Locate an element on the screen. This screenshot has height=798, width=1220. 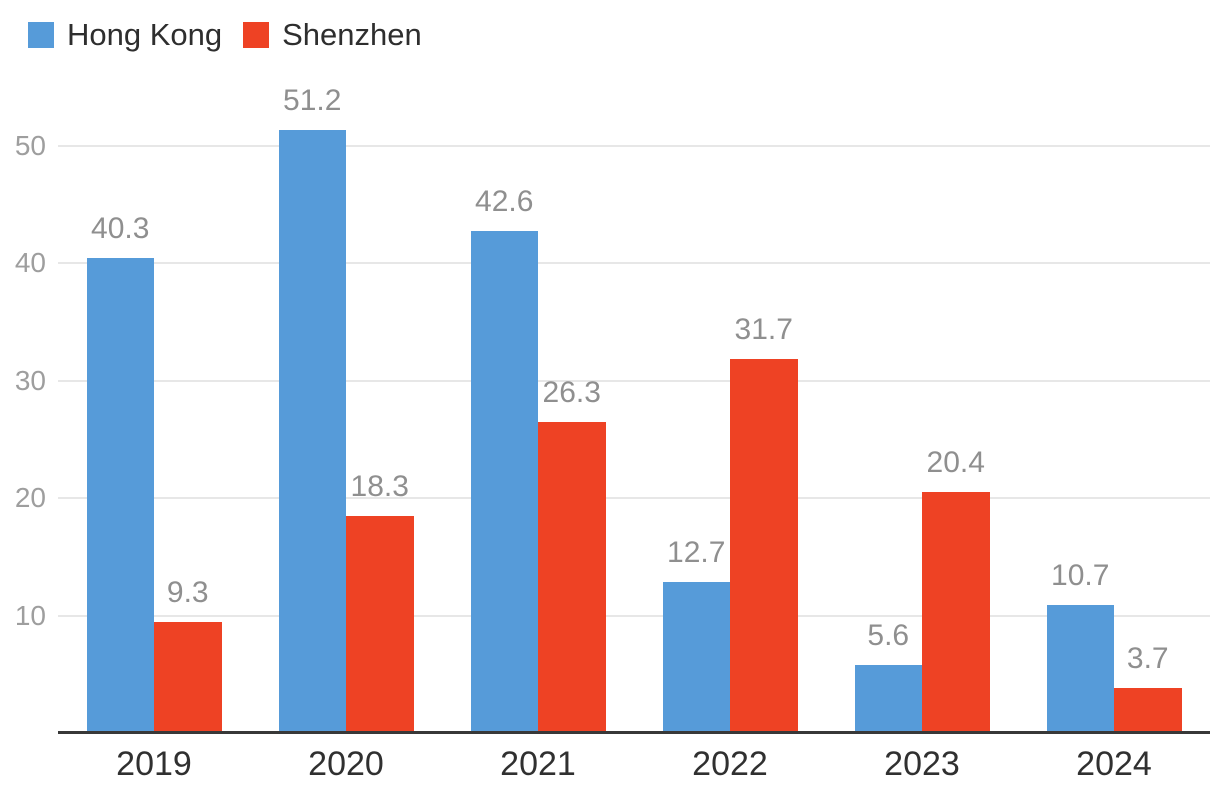
bar-hong-kong-2022 is located at coordinates (696, 656).